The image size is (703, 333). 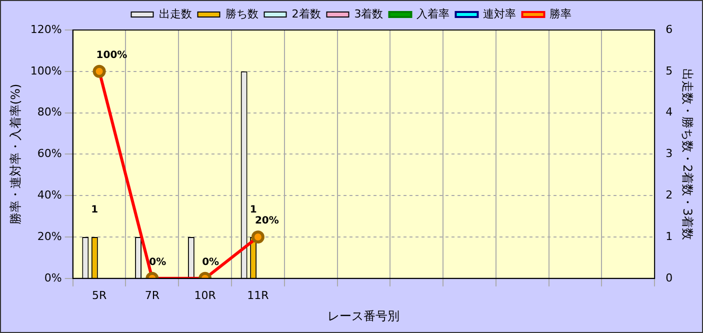 I want to click on x-axis-title: レース番号別, so click(x=364, y=315).